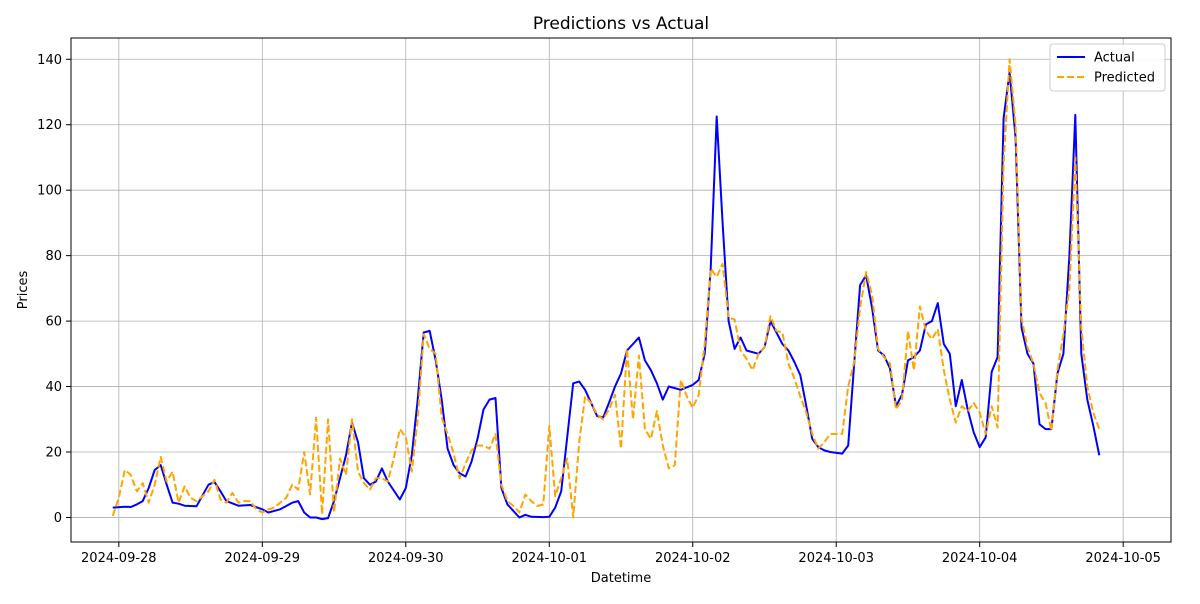 Image resolution: width=1200 pixels, height=604 pixels. What do you see at coordinates (406, 558) in the screenshot?
I see `x-tick-label: 2024-09-30` at bounding box center [406, 558].